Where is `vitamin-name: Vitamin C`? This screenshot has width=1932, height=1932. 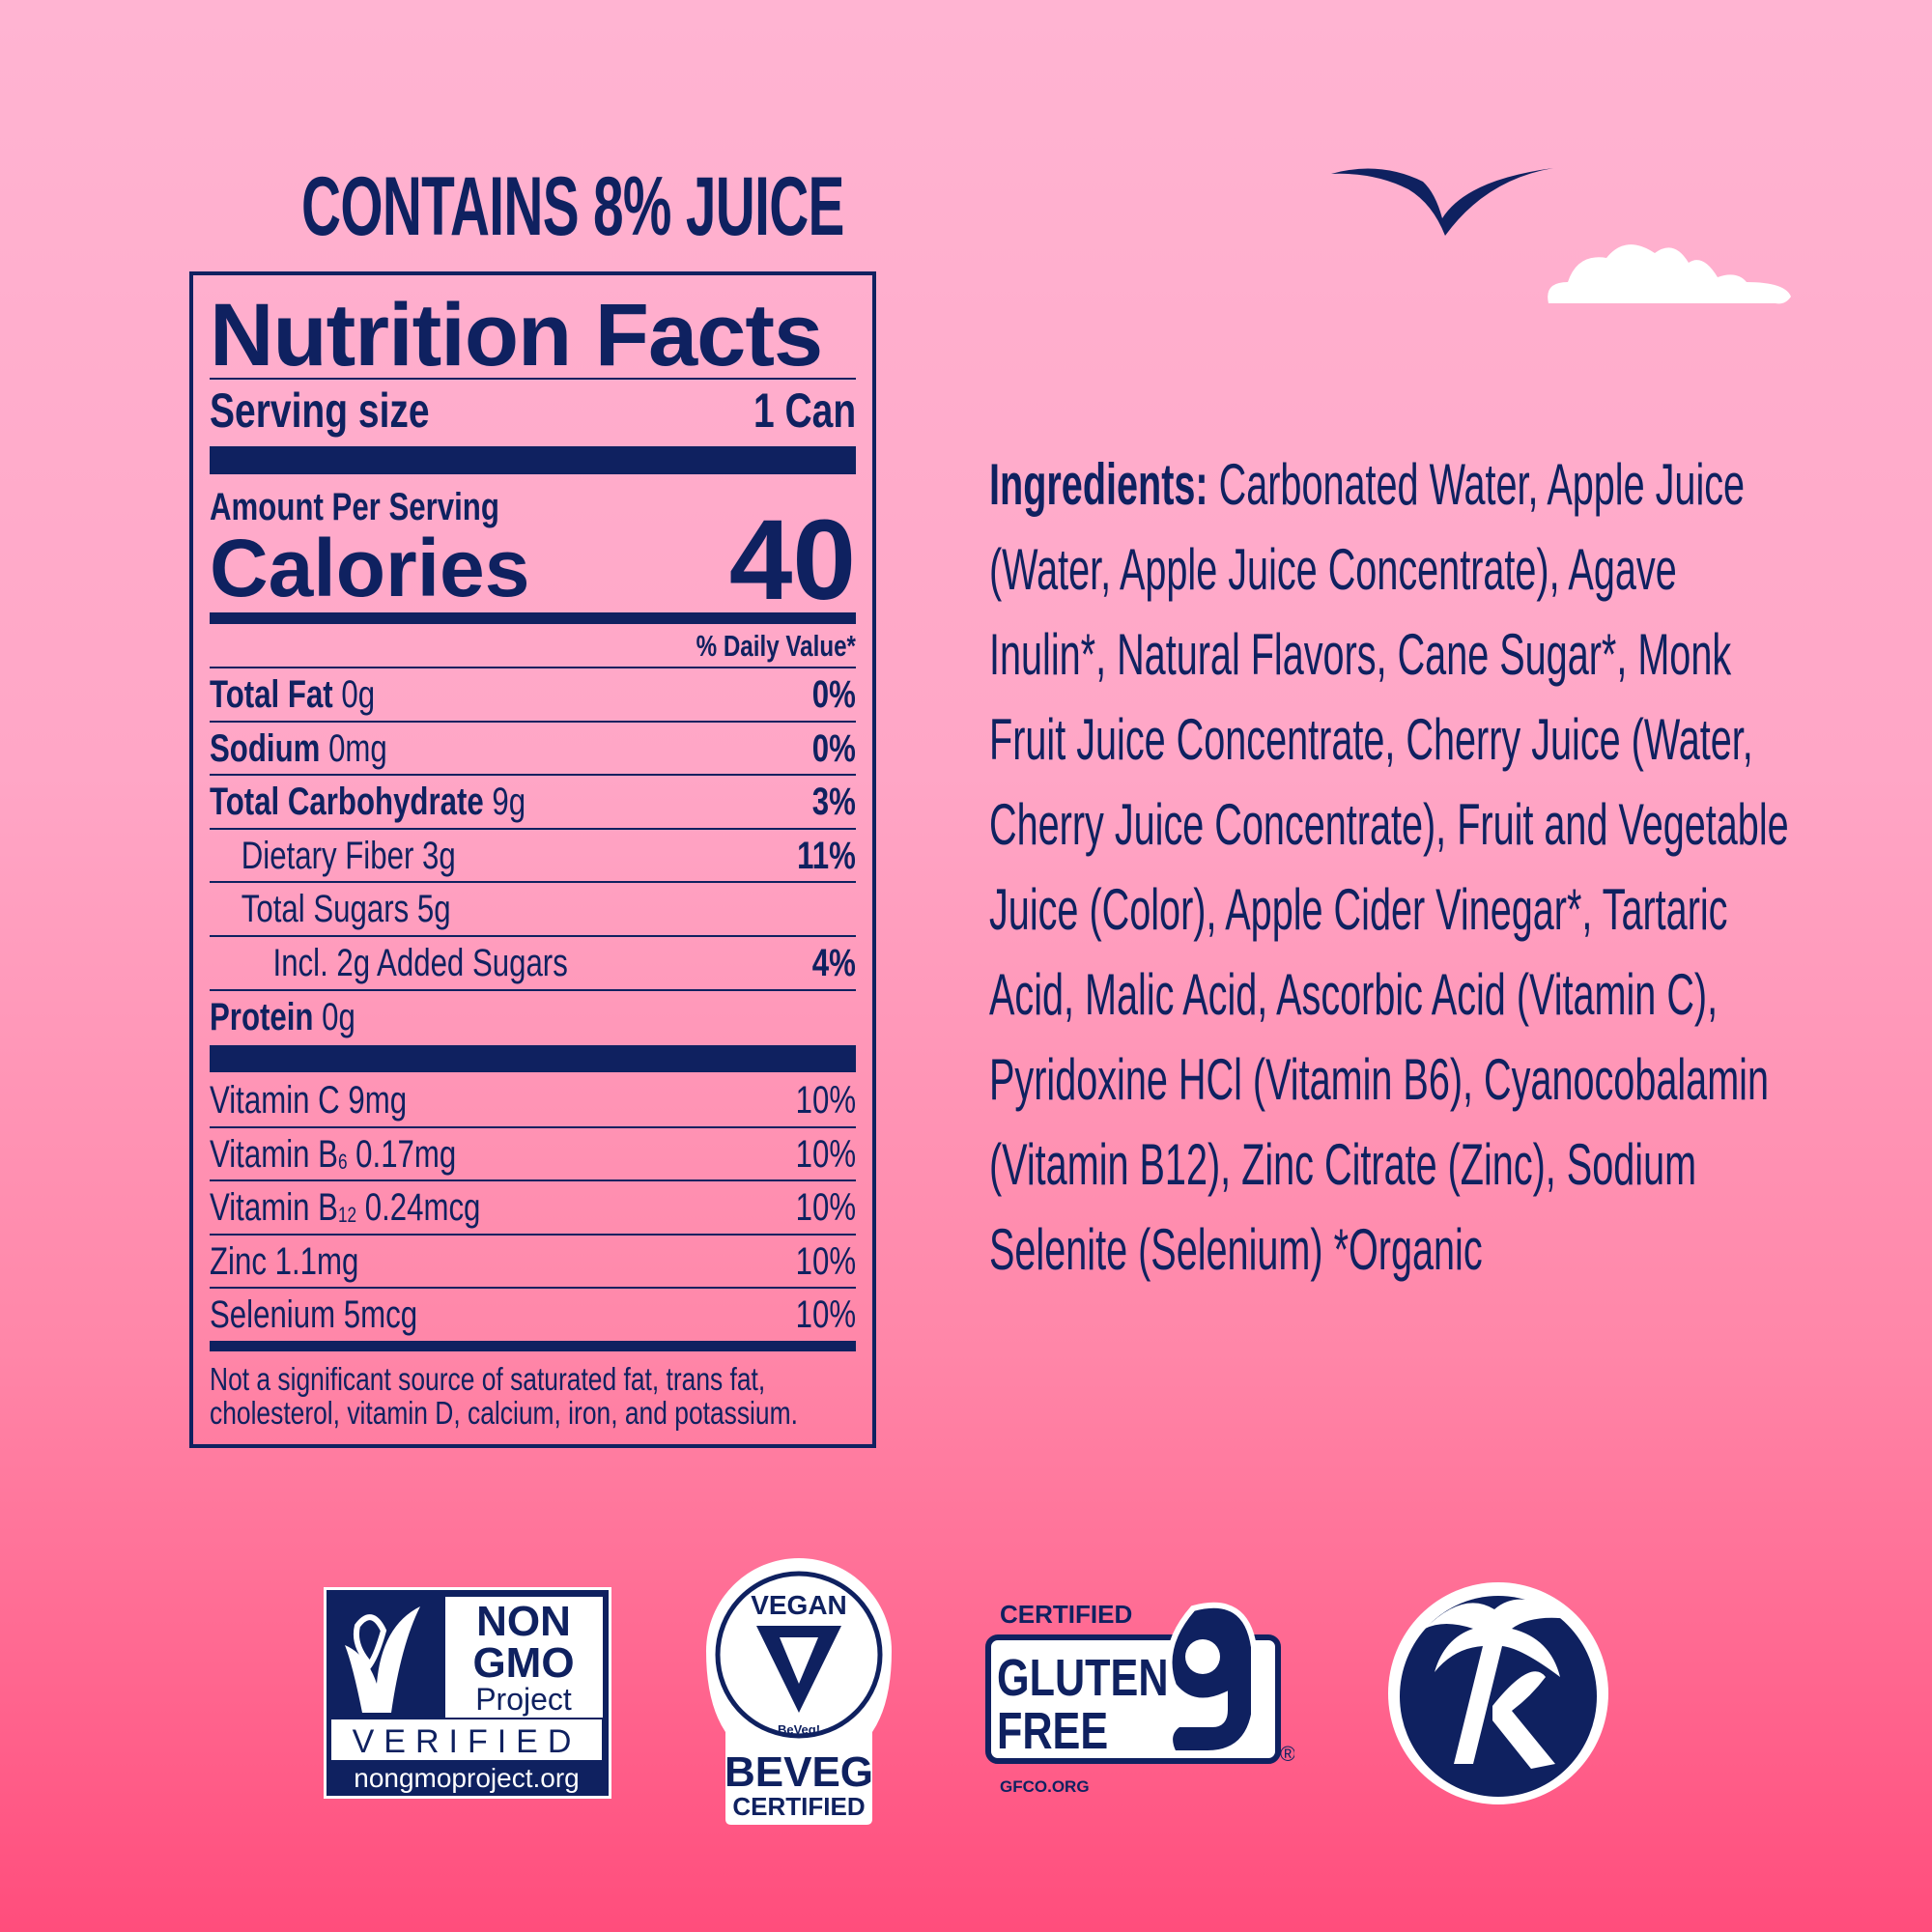
vitamin-name: Vitamin C is located at coordinates (275, 1100).